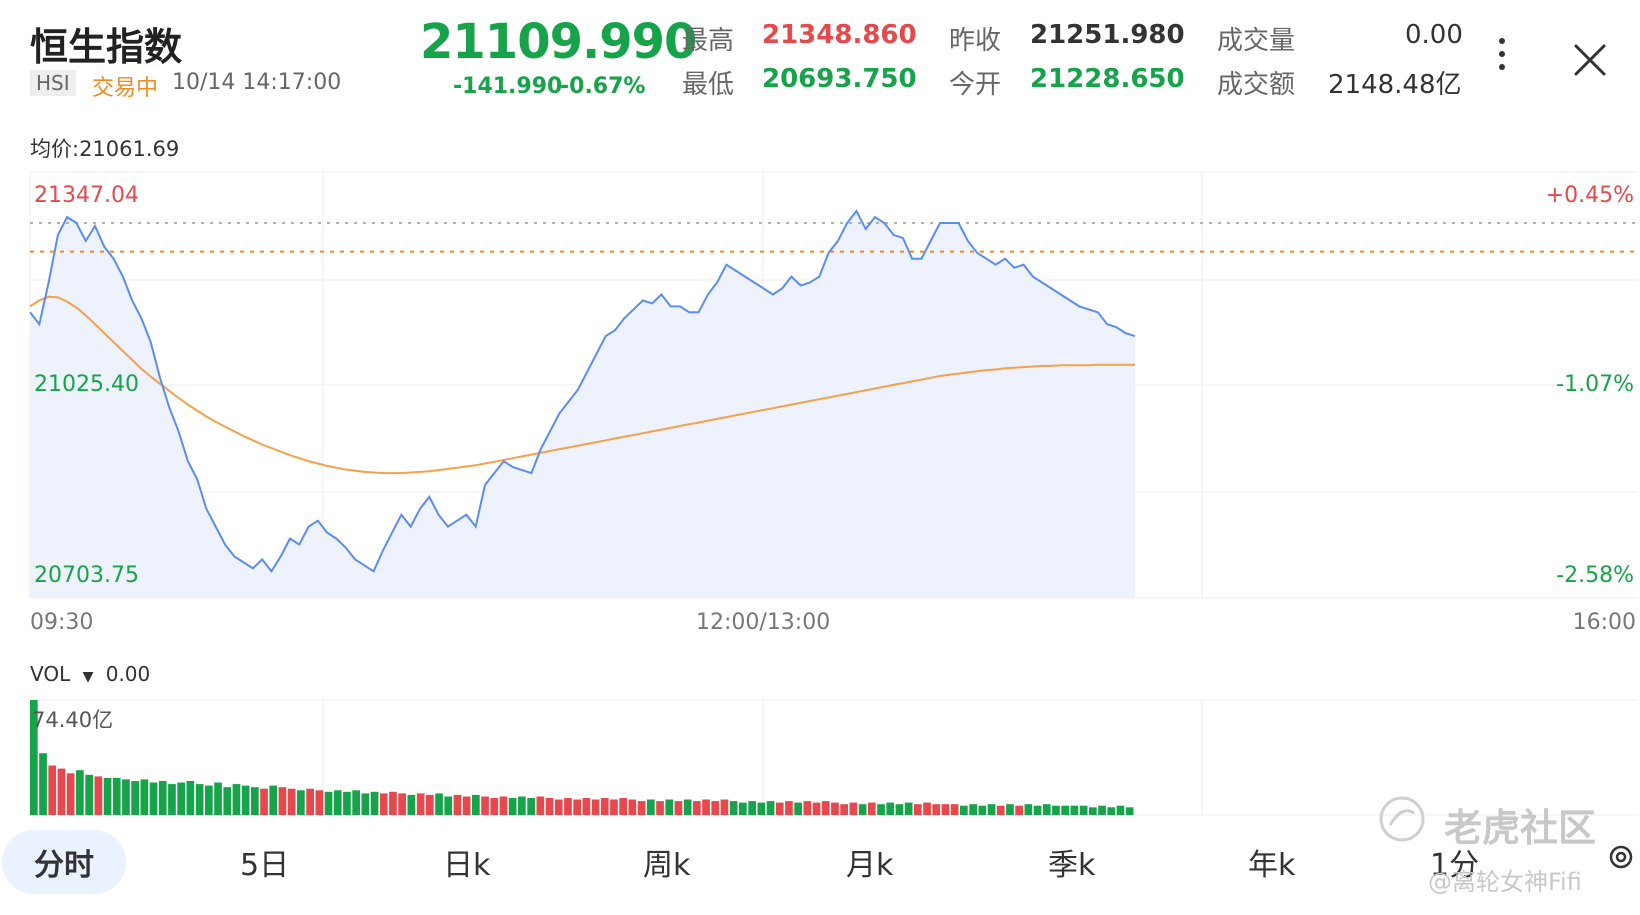 Image resolution: width=1640 pixels, height=915 pixels. I want to click on datetime-label: 10/14 14:17:00, so click(257, 82).